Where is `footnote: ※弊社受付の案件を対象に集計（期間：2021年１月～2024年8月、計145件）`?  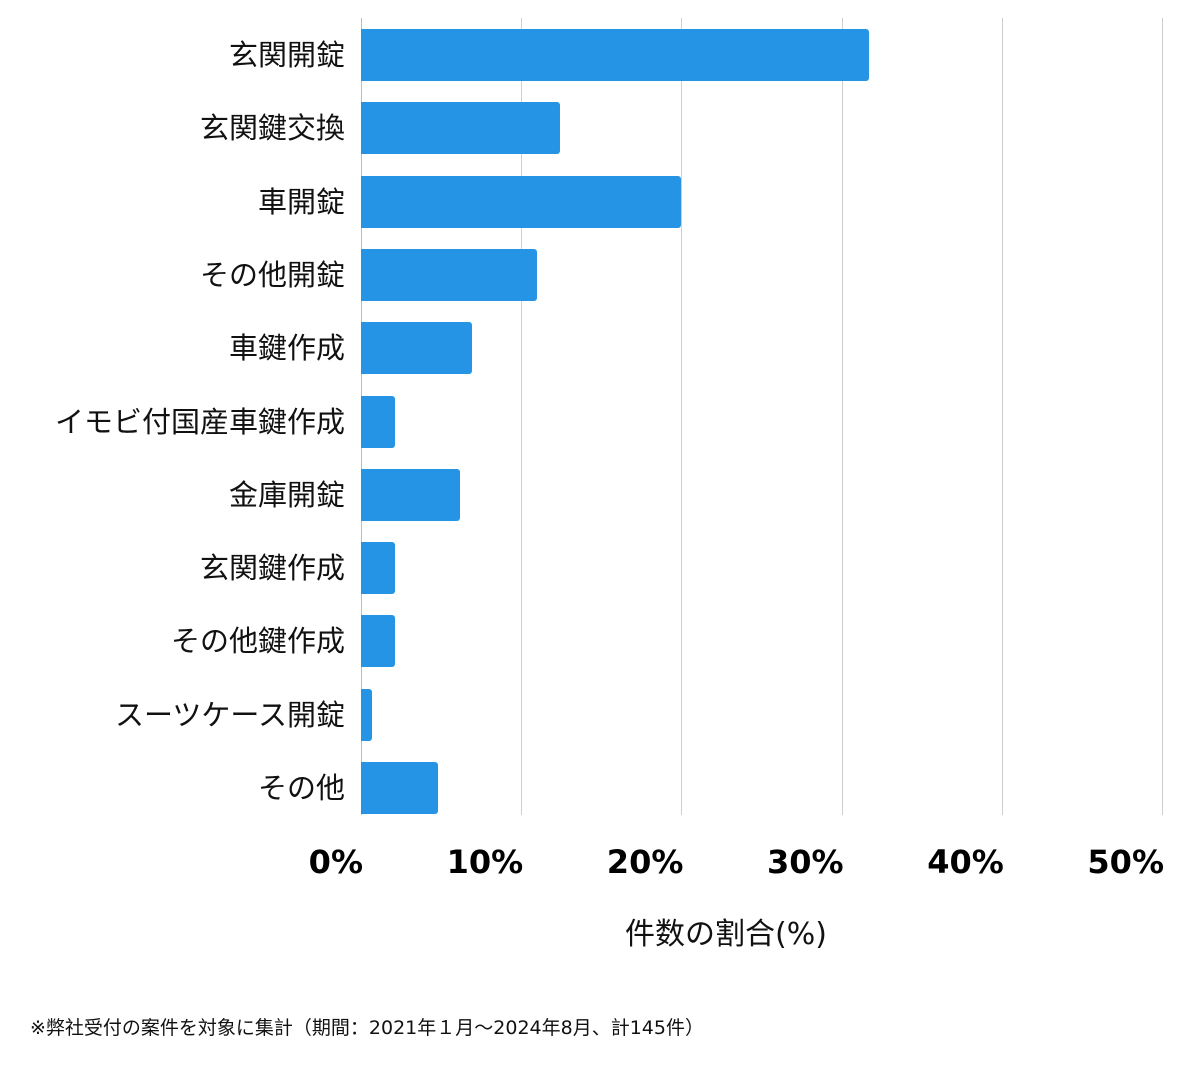 footnote: ※弊社受付の案件を対象に集計（期間：2021年１月～2024年8月、計145件） is located at coordinates (367, 1028).